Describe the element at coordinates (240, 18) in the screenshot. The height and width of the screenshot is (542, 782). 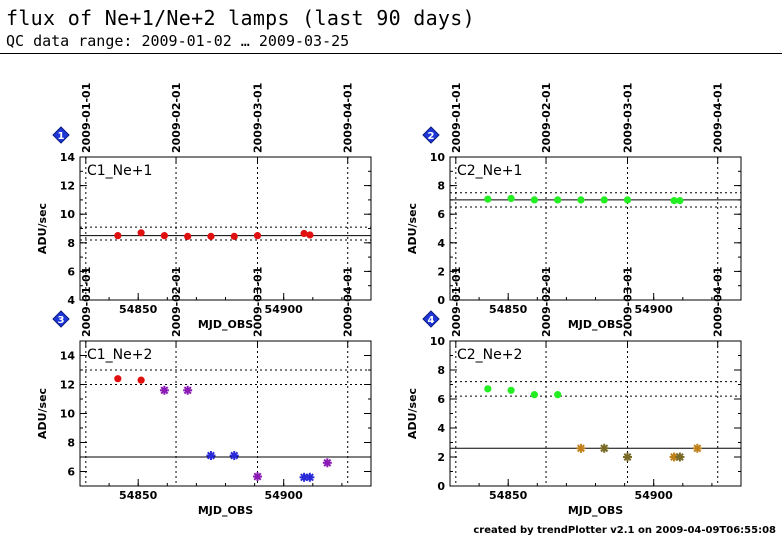
I see `page-title: flux of Ne+1/Ne+2 lamps (last 90 days)` at that location.